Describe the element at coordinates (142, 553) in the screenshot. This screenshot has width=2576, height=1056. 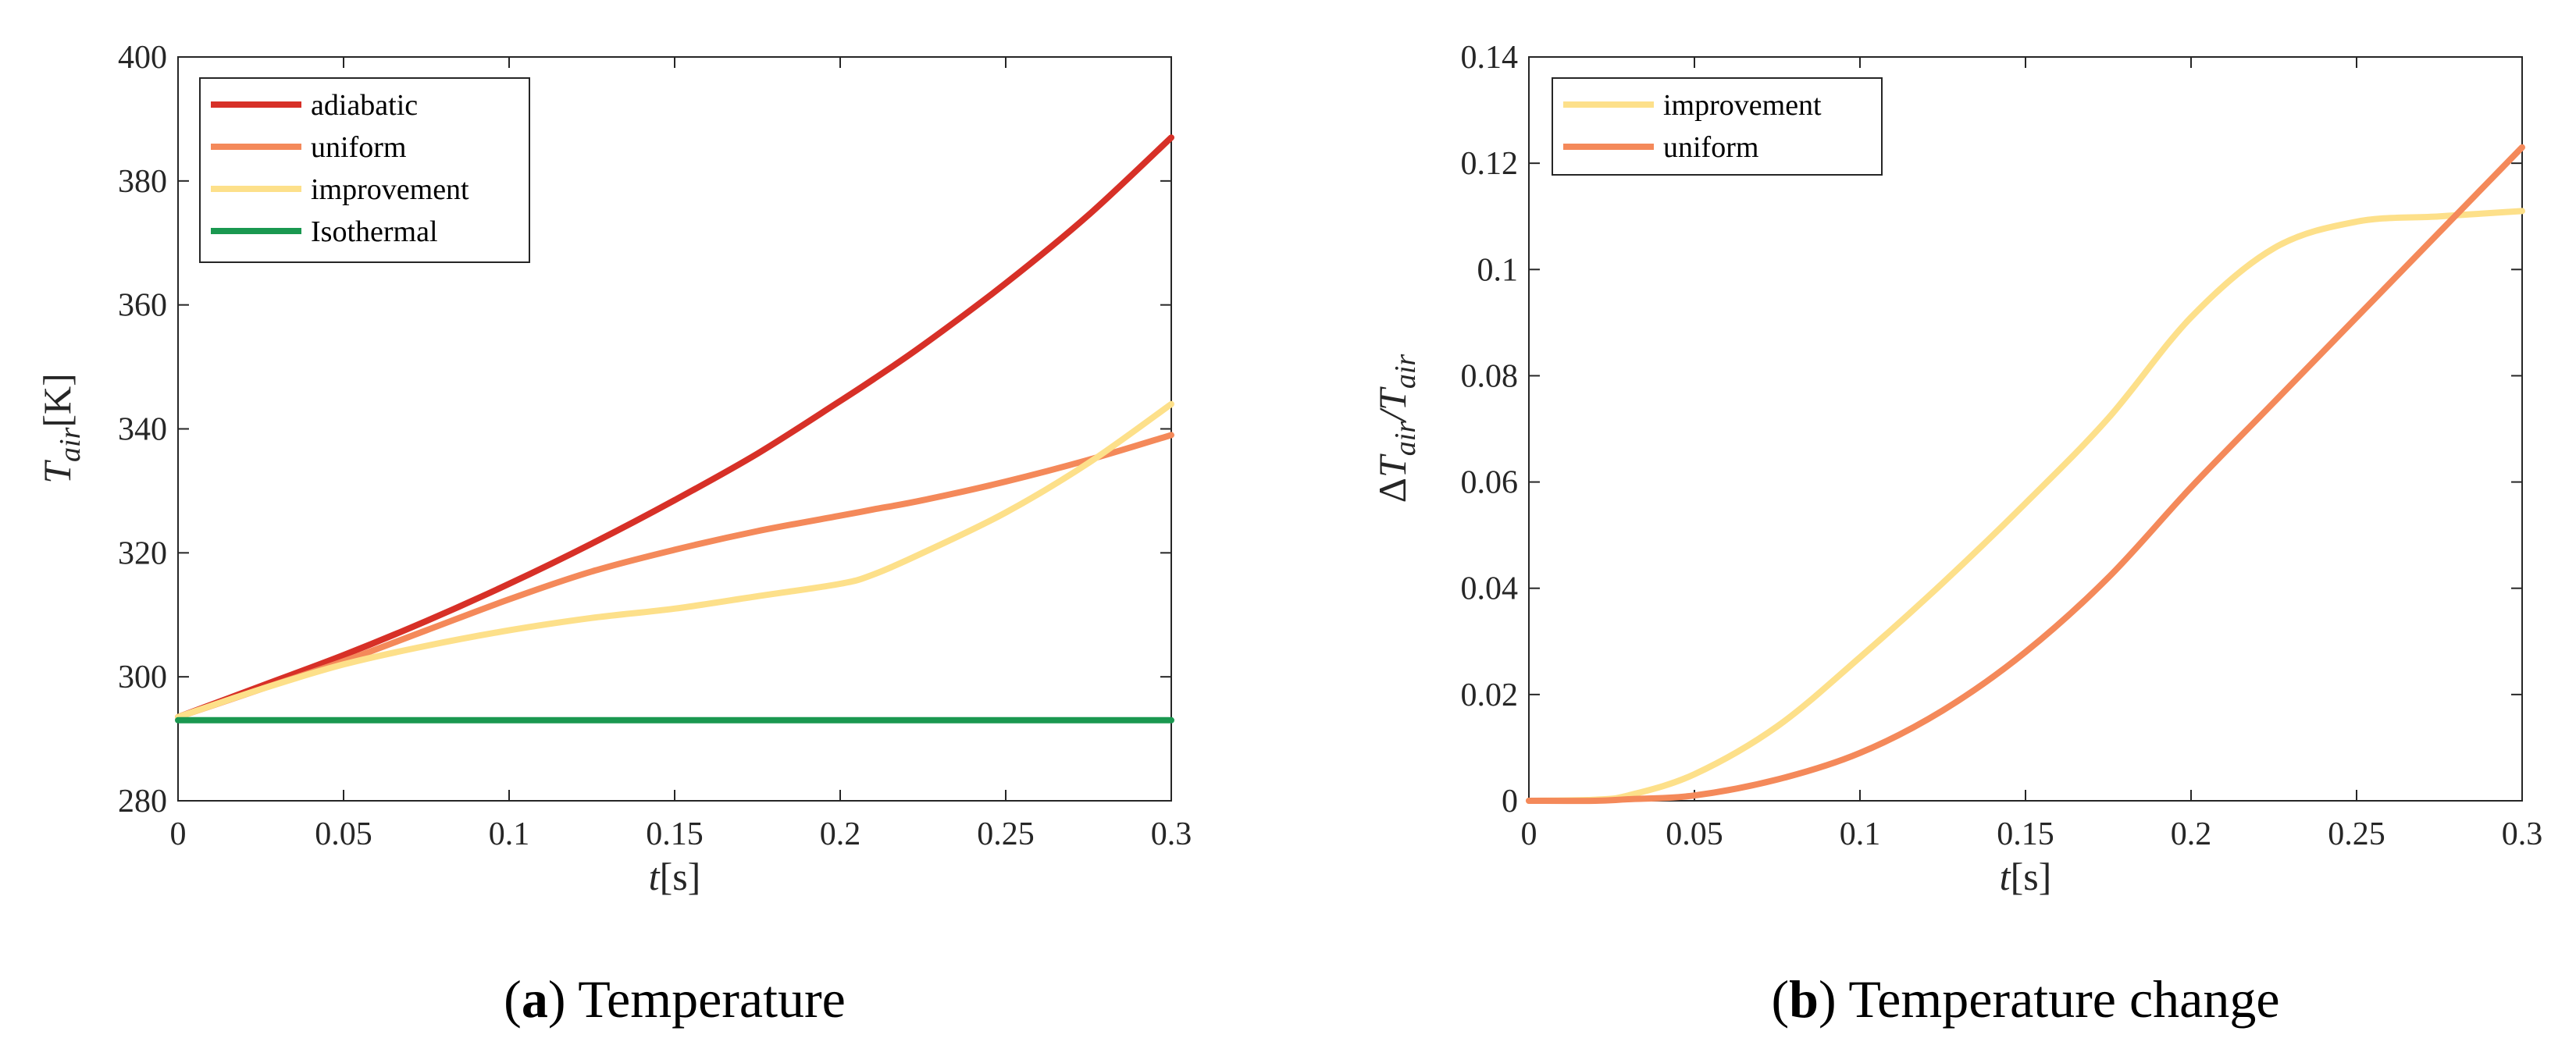
I see `y-tick-label: 320` at that location.